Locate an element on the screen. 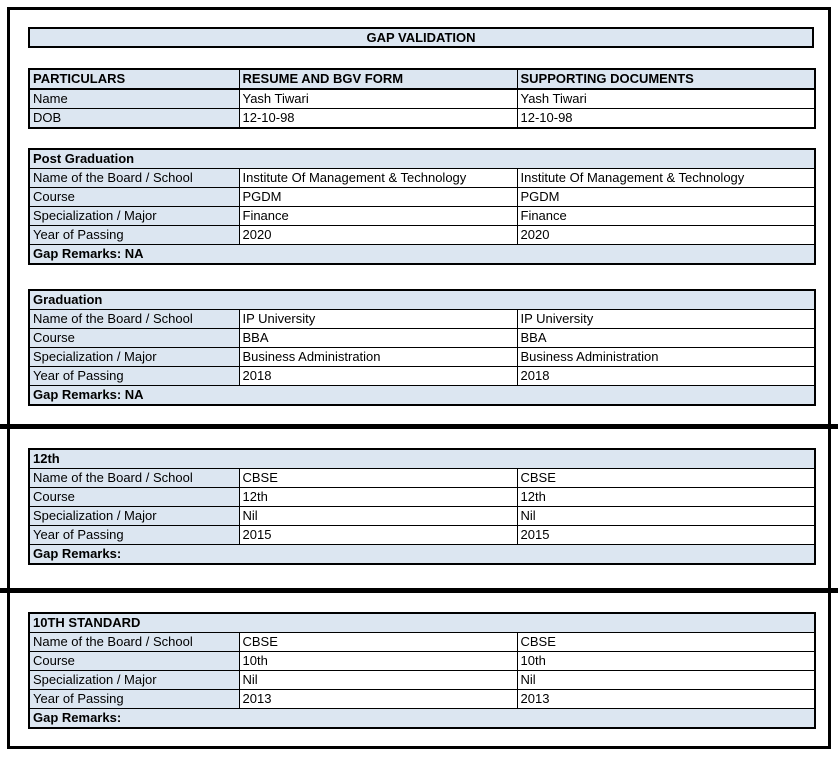  supporting-value: Business Administration is located at coordinates (666, 357).